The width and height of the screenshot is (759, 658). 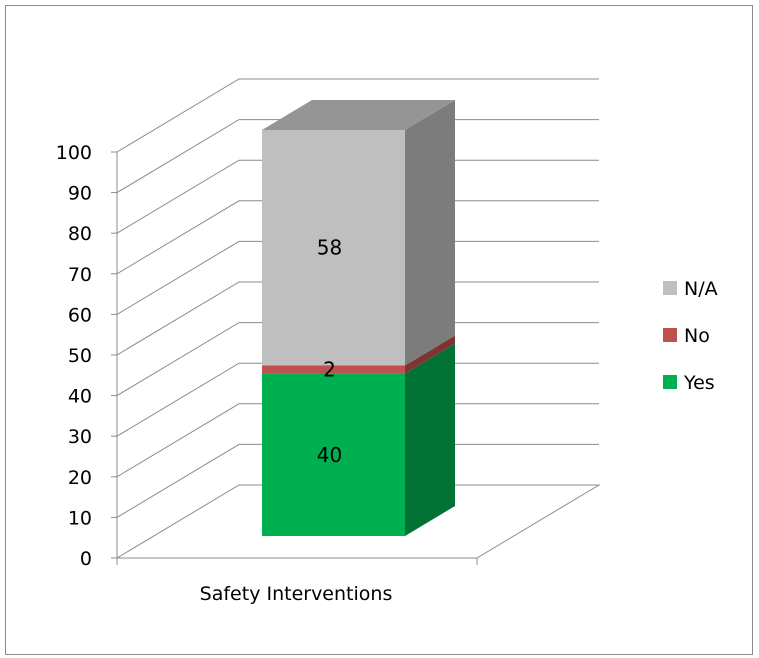 I want to click on bar-segment-no-side, so click(x=430, y=354).